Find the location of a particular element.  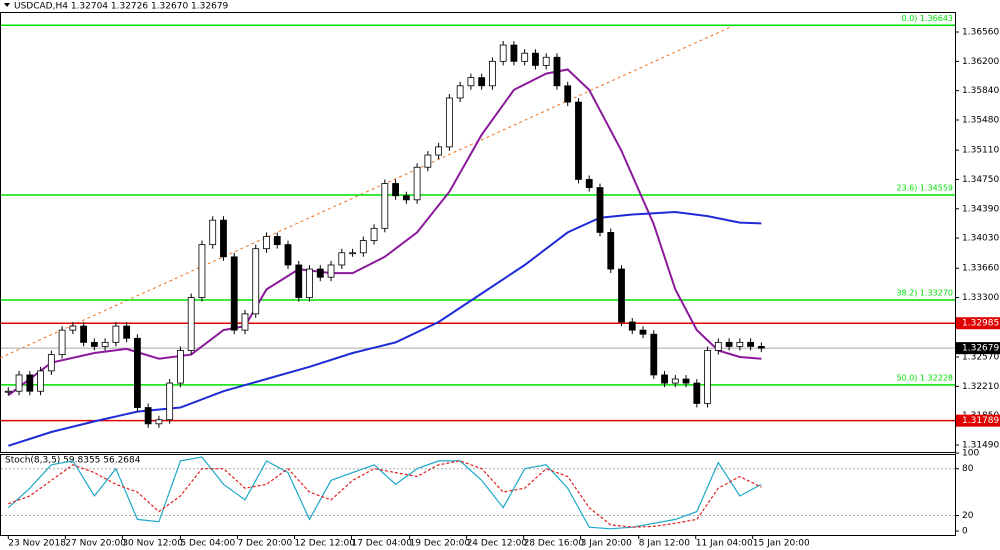

y-tick-label: 1.32570 is located at coordinates (980, 358).